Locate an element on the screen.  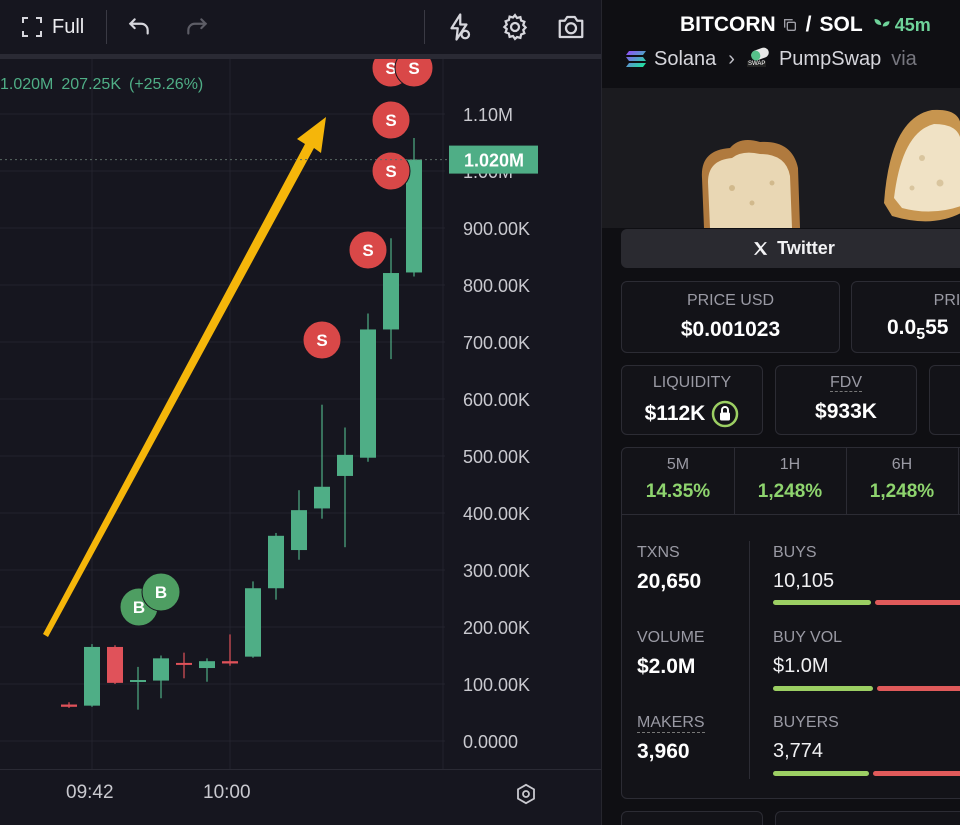
volume-label: VOLUME is located at coordinates (671, 637).